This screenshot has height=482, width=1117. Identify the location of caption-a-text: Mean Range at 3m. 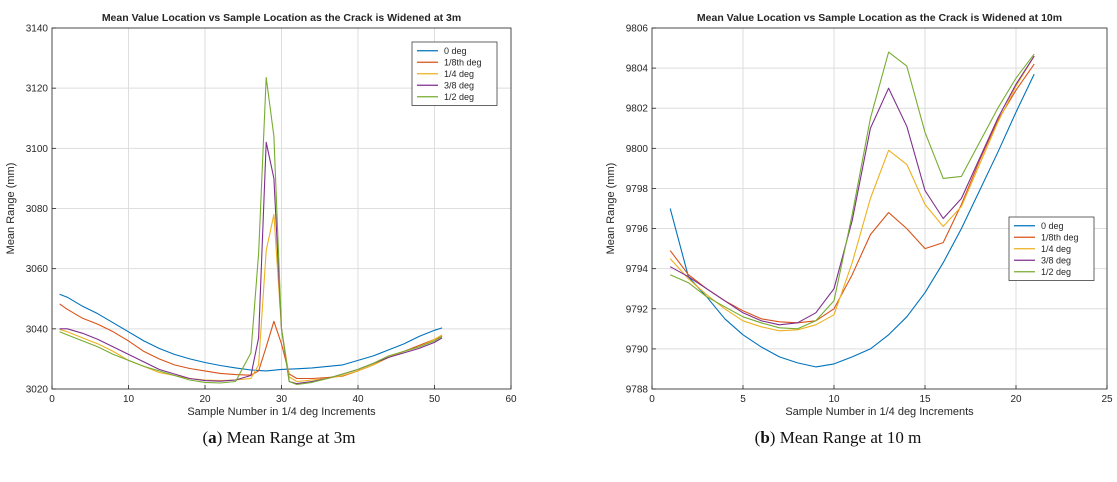
(289, 437).